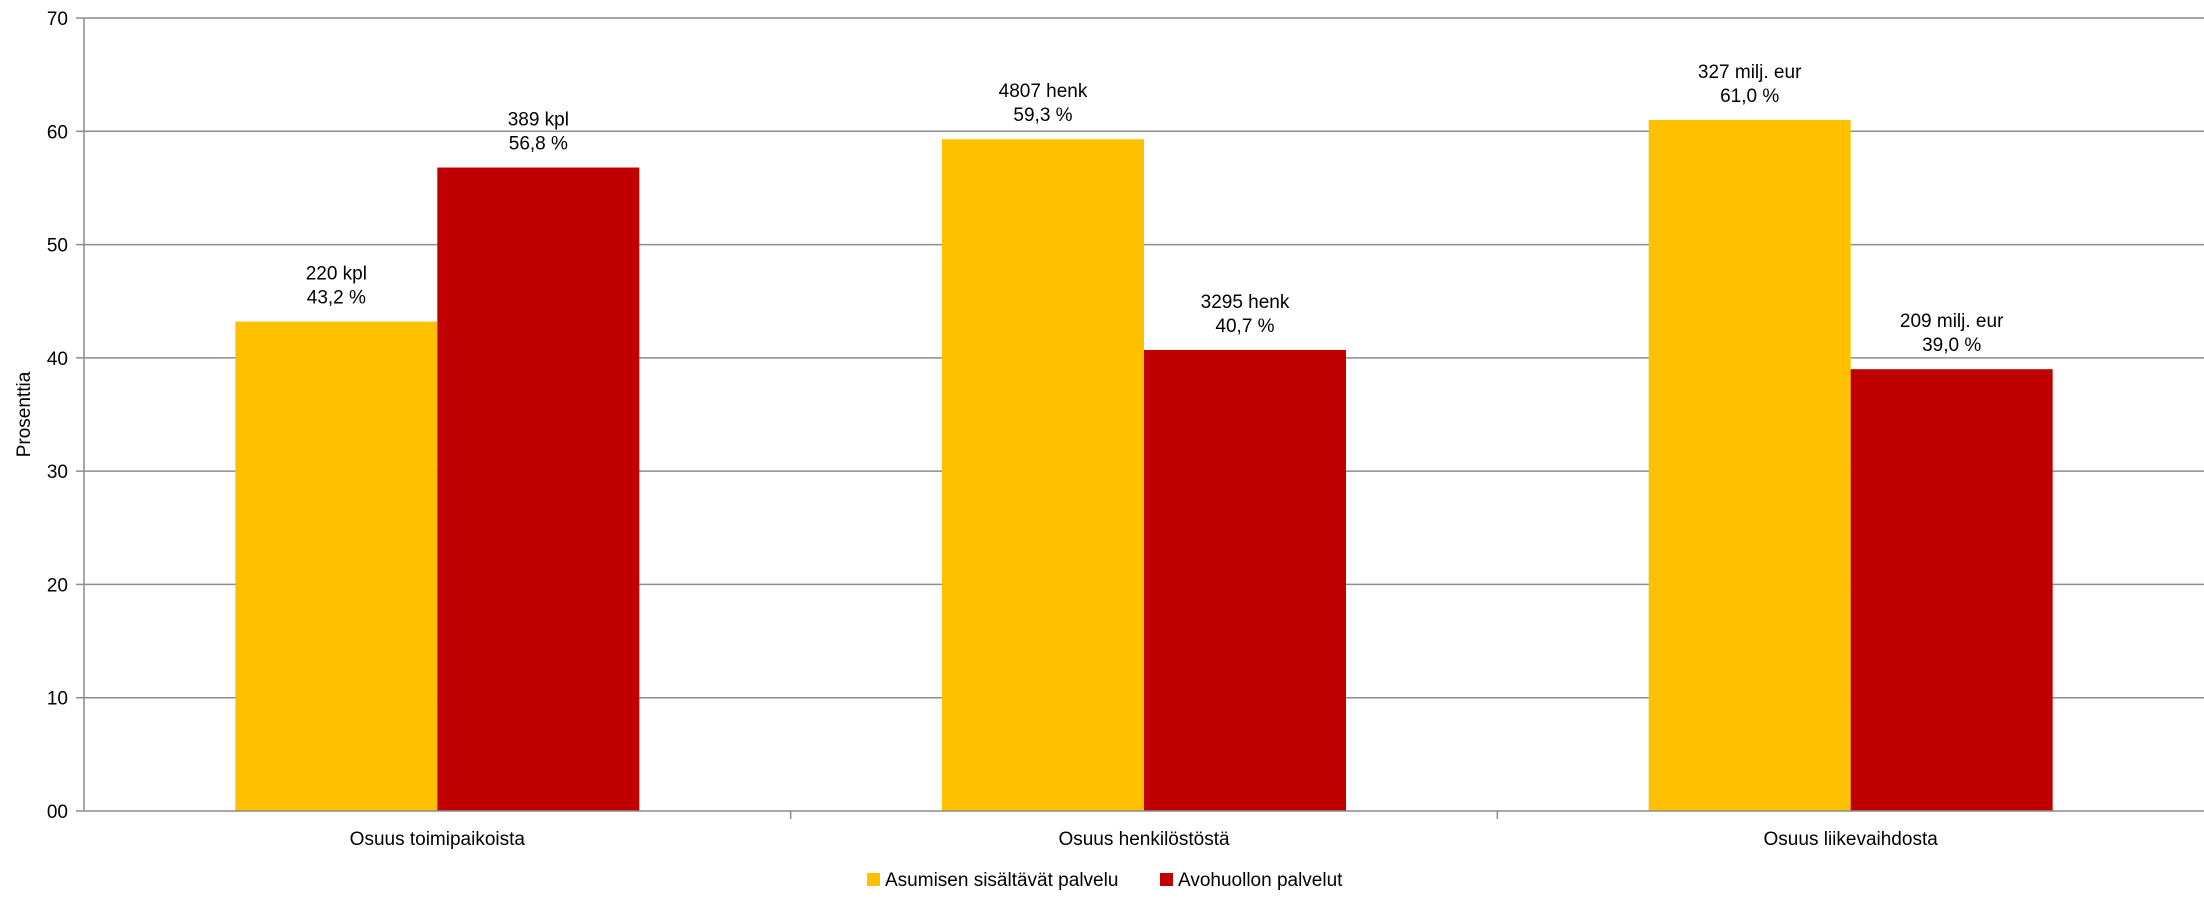 The image size is (2204, 900). I want to click on data-label-line: 43,2 %, so click(336, 298).